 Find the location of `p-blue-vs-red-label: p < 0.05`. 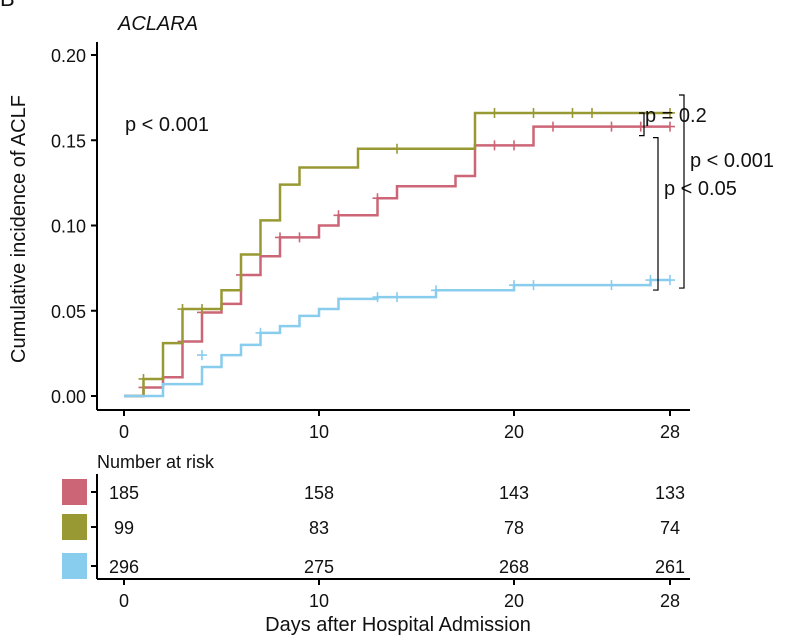

p-blue-vs-red-label: p < 0.05 is located at coordinates (700, 189).